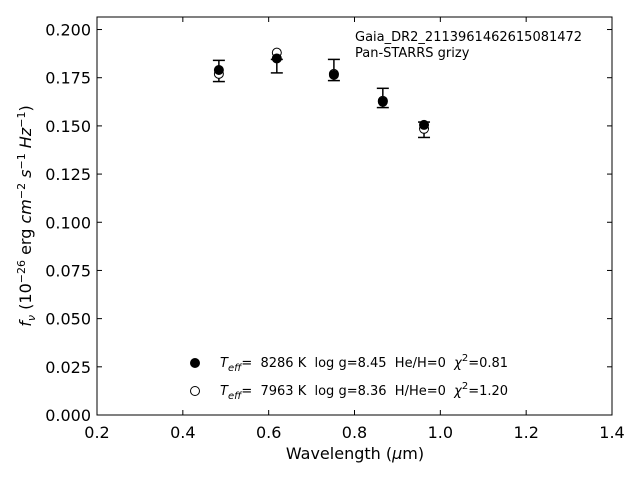  What do you see at coordinates (525, 432) in the screenshot?
I see `x-tick-label-5: 1.2` at bounding box center [525, 432].